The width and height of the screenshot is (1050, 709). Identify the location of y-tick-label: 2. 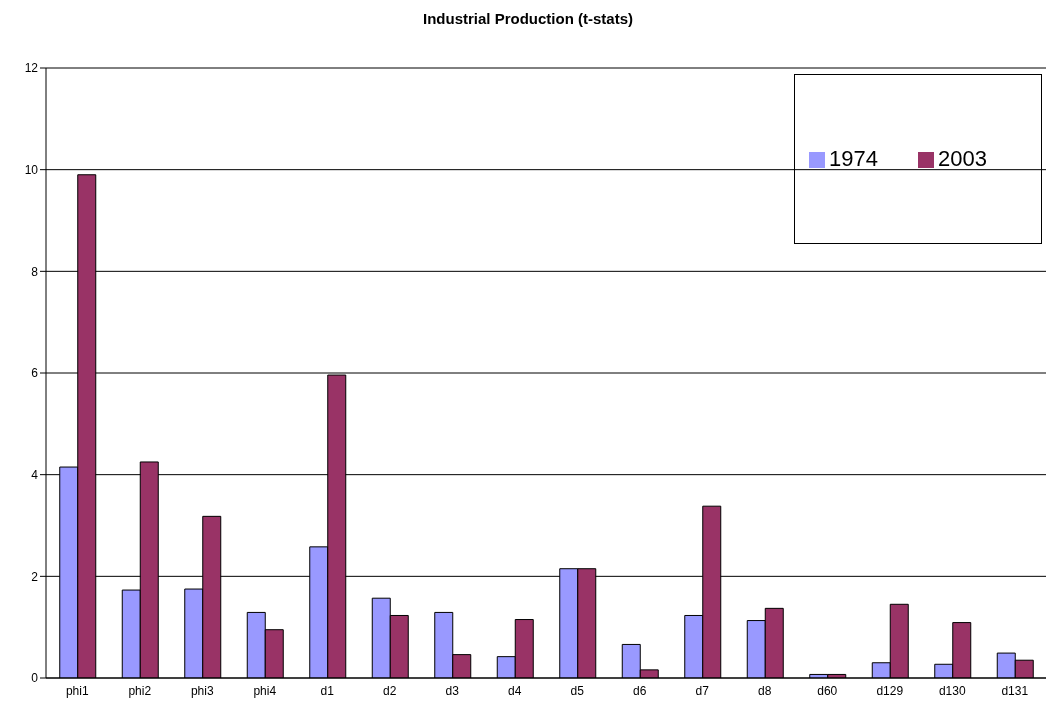
(35, 576).